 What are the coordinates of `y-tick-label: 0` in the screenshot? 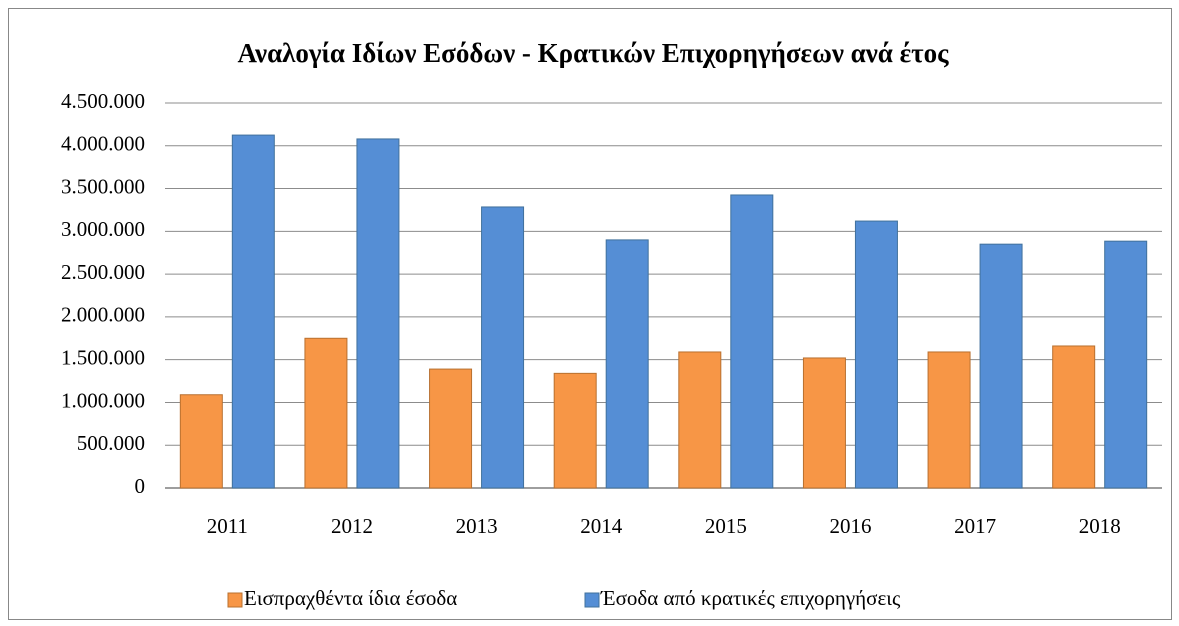 It's located at (140, 486).